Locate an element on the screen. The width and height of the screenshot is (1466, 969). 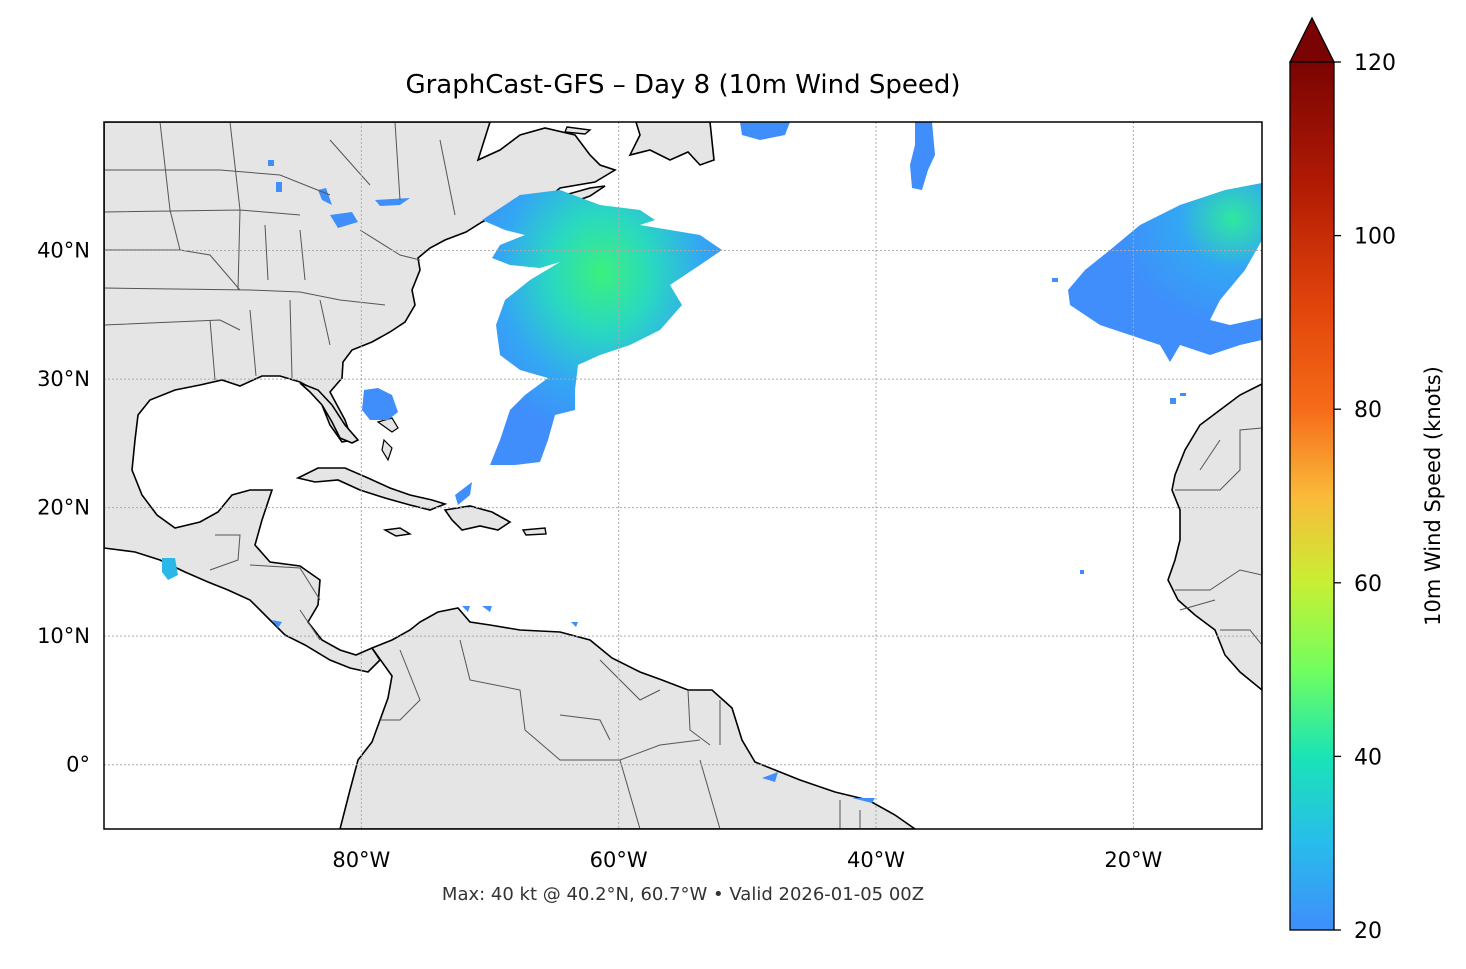
latitude-axis: 40°N 30°N 20°N 10°N 0° is located at coordinates (63, 508).